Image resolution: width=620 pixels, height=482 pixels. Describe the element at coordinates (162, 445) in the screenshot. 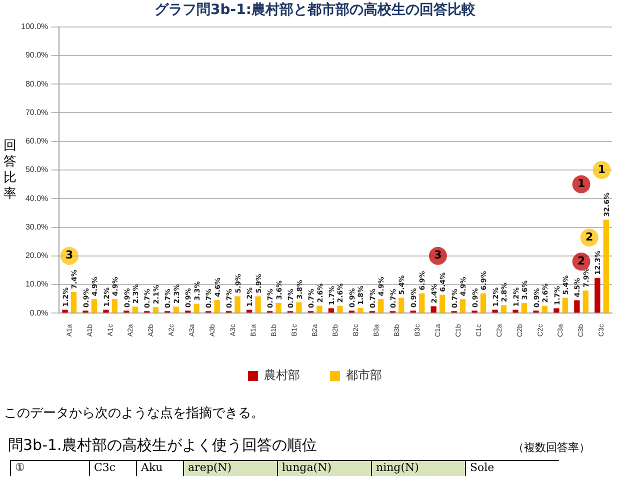

I see `text: 問3b-1.農村部の高校生がよく使う回答の順位` at that location.